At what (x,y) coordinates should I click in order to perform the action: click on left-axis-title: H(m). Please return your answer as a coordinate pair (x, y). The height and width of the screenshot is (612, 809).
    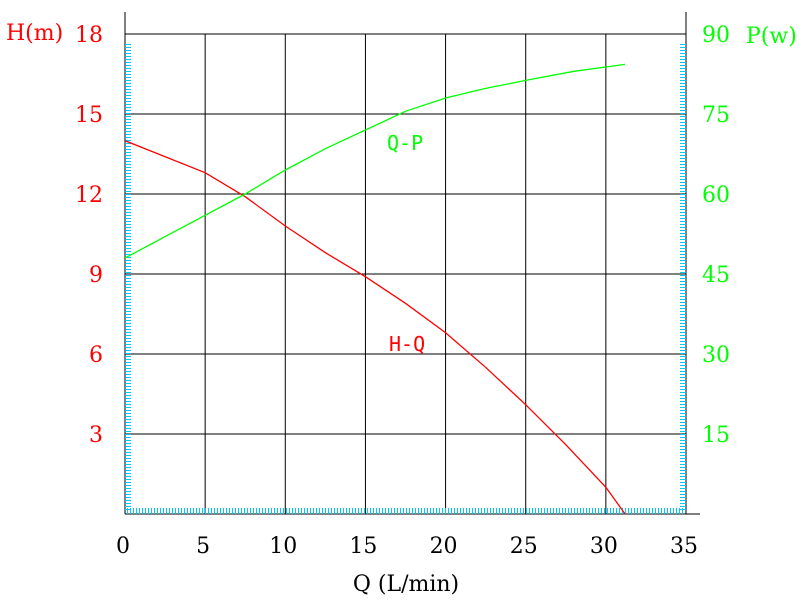
    Looking at the image, I should click on (34, 33).